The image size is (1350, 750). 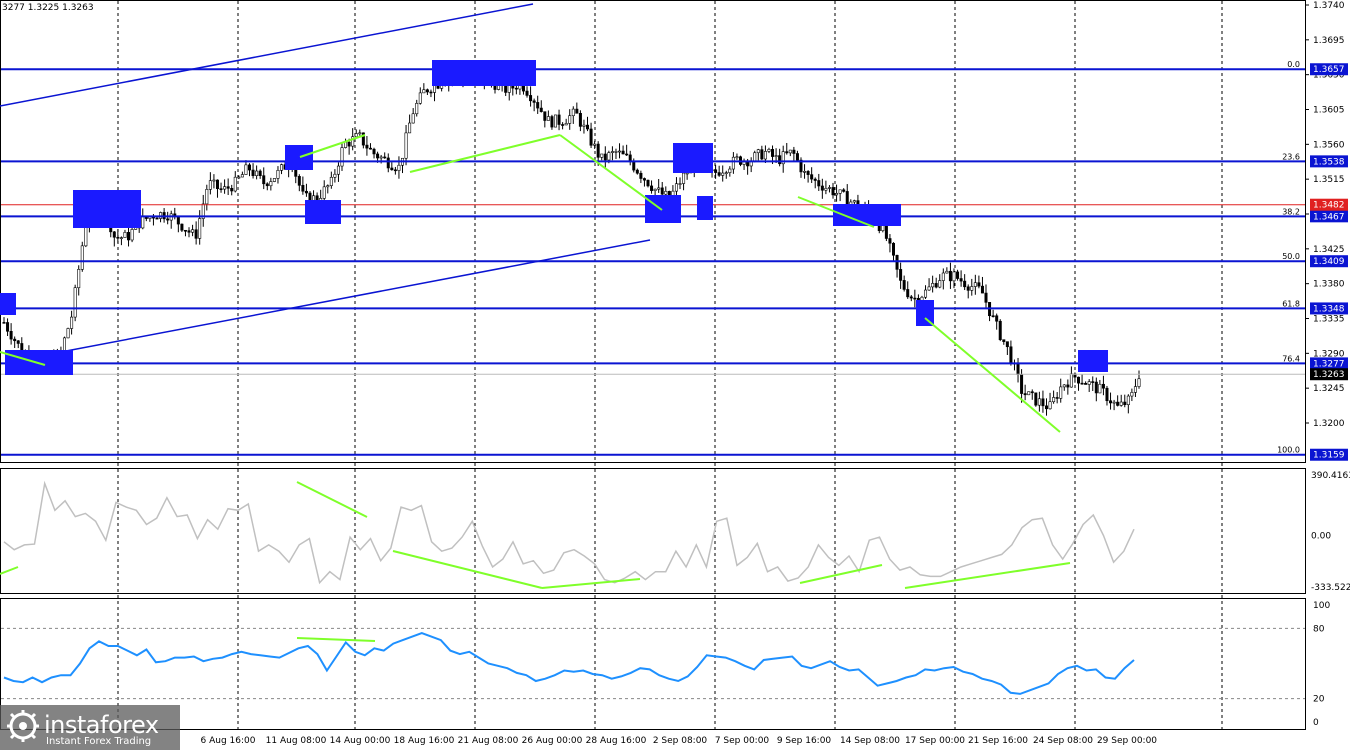 What do you see at coordinates (1329, 217) in the screenshot?
I see `level-price-tag-label: 1.3467` at bounding box center [1329, 217].